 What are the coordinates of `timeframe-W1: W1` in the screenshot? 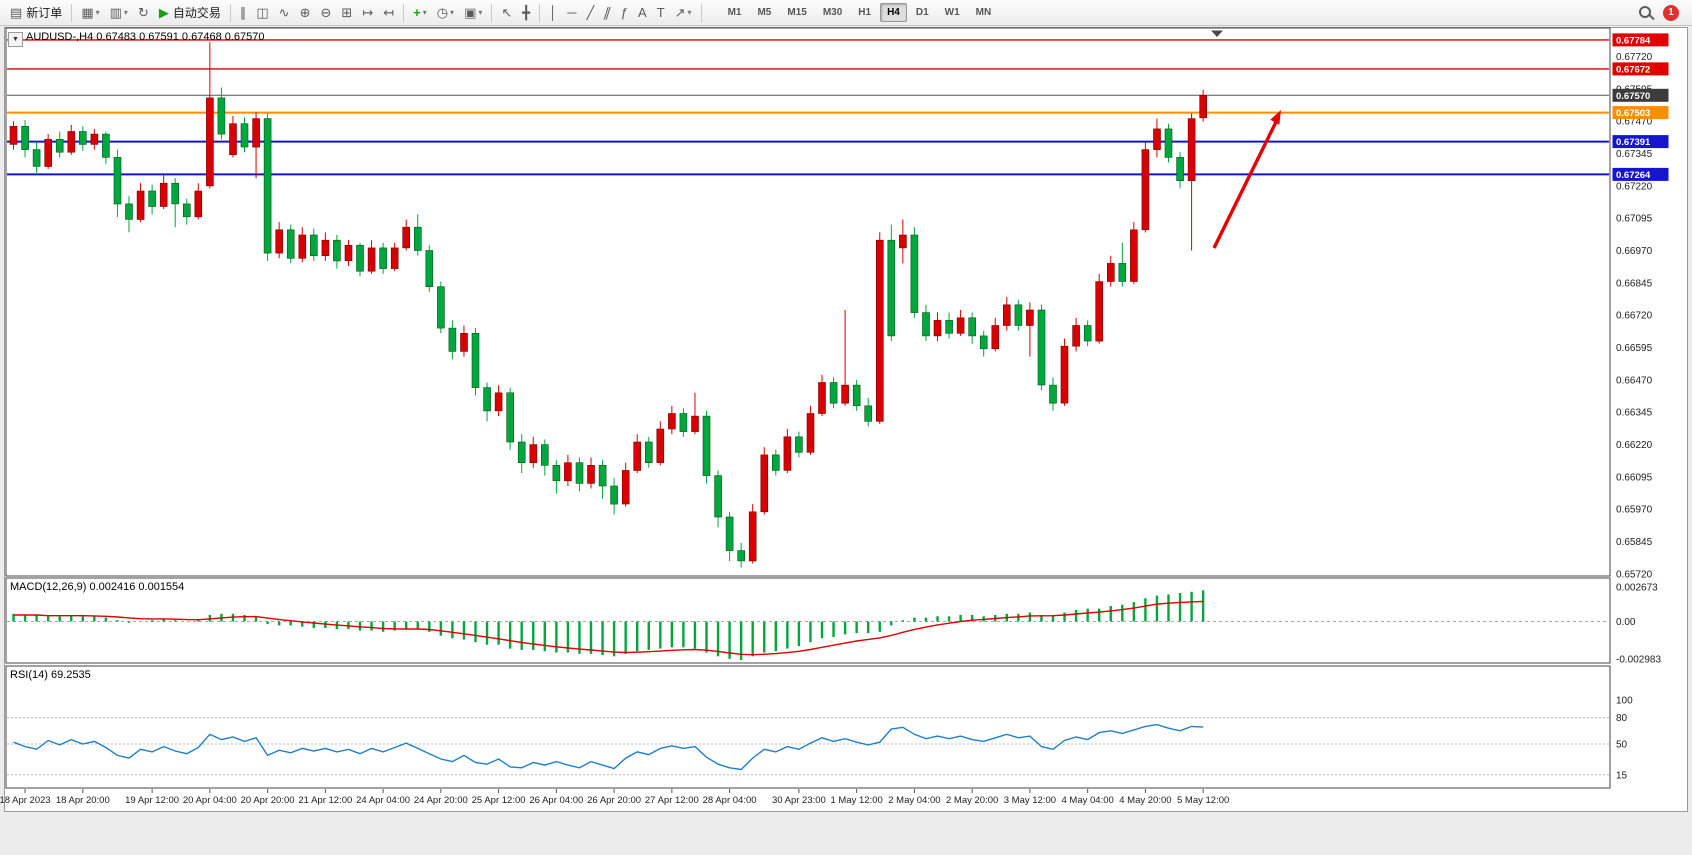 It's located at (952, 12).